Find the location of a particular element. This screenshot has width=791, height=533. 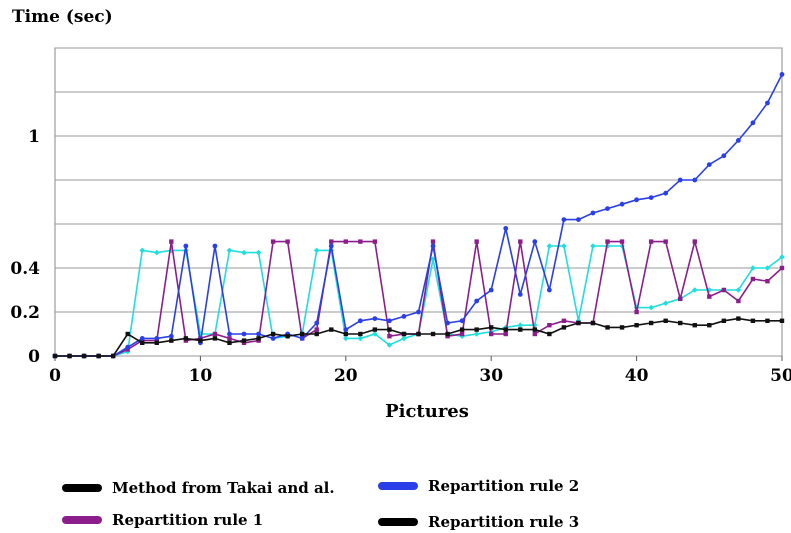

legend-label-rule-1: Repartition rule 1 is located at coordinates (188, 520).